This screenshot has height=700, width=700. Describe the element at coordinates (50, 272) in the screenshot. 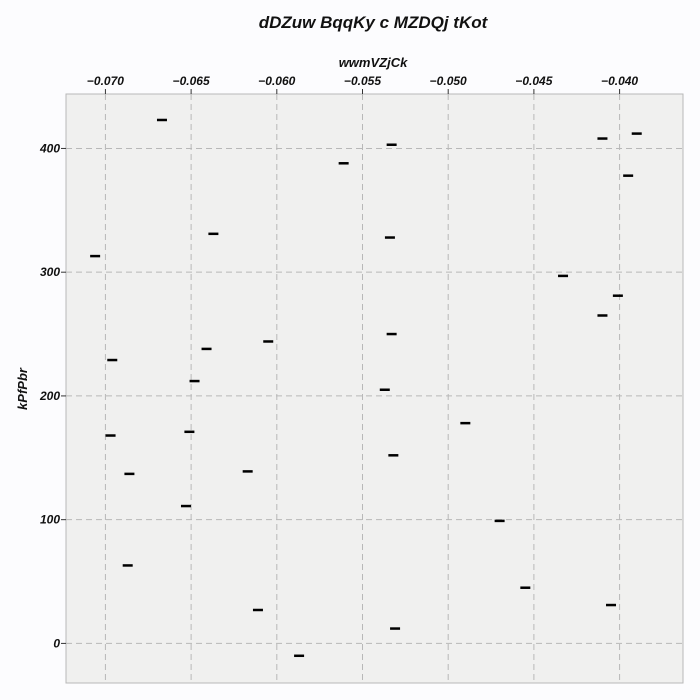

I see `y-tick-label: 300` at that location.